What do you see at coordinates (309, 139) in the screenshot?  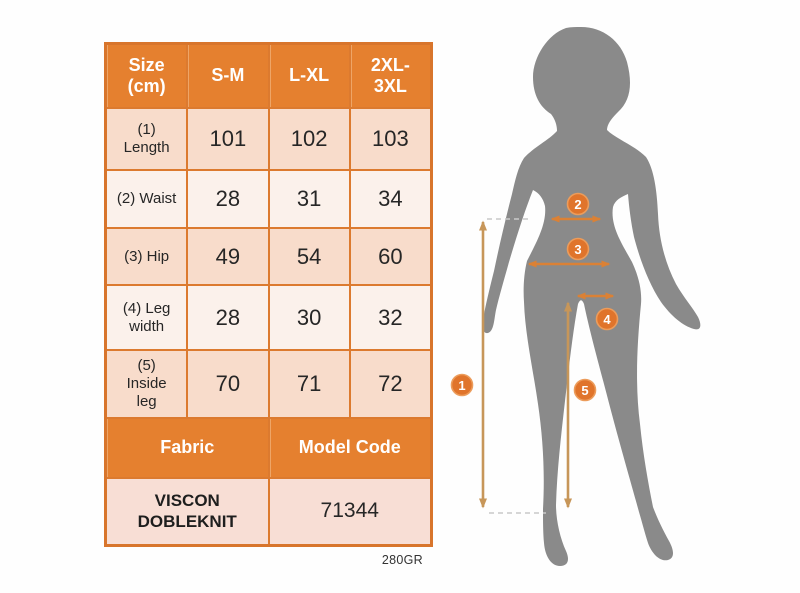 I see `cell-length-lxl: 102` at bounding box center [309, 139].